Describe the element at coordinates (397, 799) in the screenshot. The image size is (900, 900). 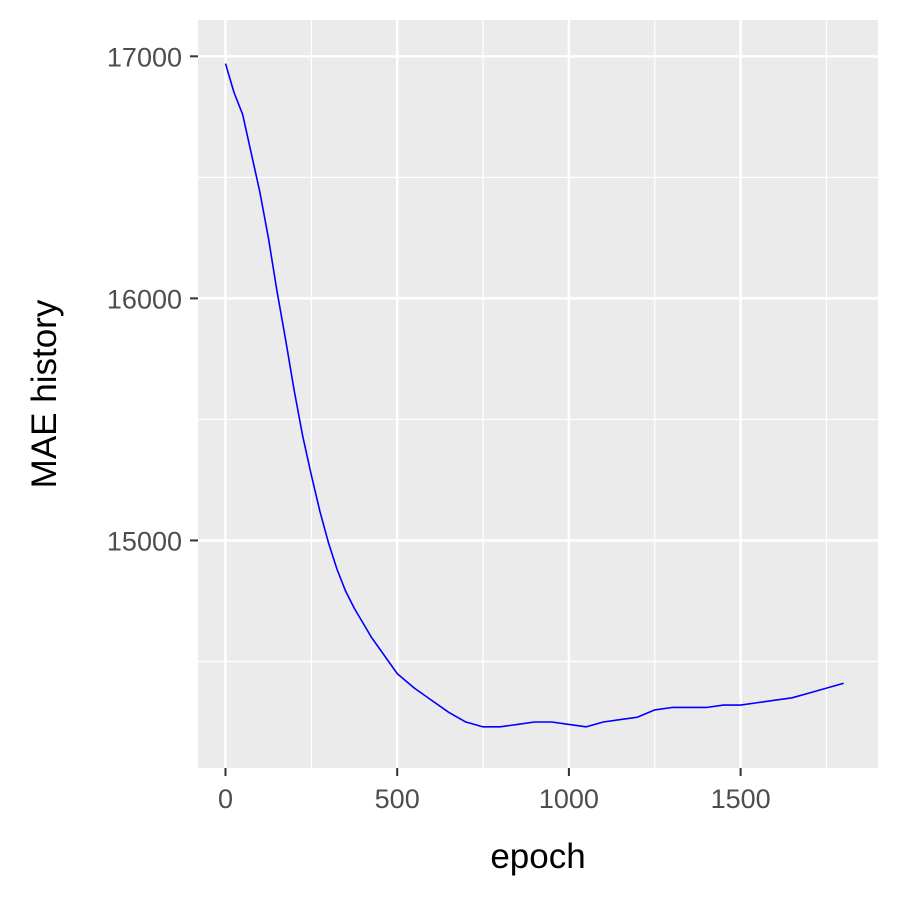
I see `x-tick-label: 500` at that location.